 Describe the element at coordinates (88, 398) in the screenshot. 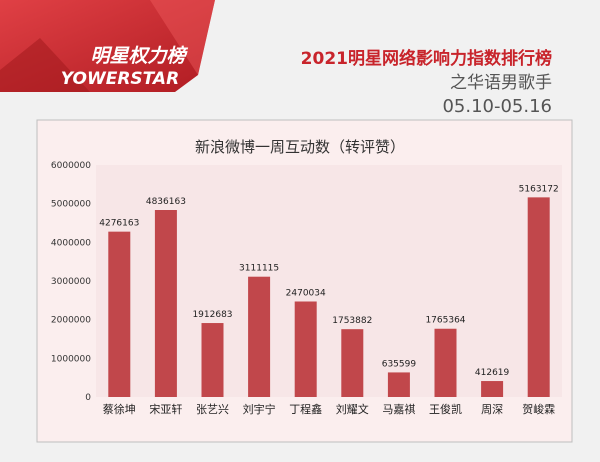

I see `y-tick-label: 0` at that location.